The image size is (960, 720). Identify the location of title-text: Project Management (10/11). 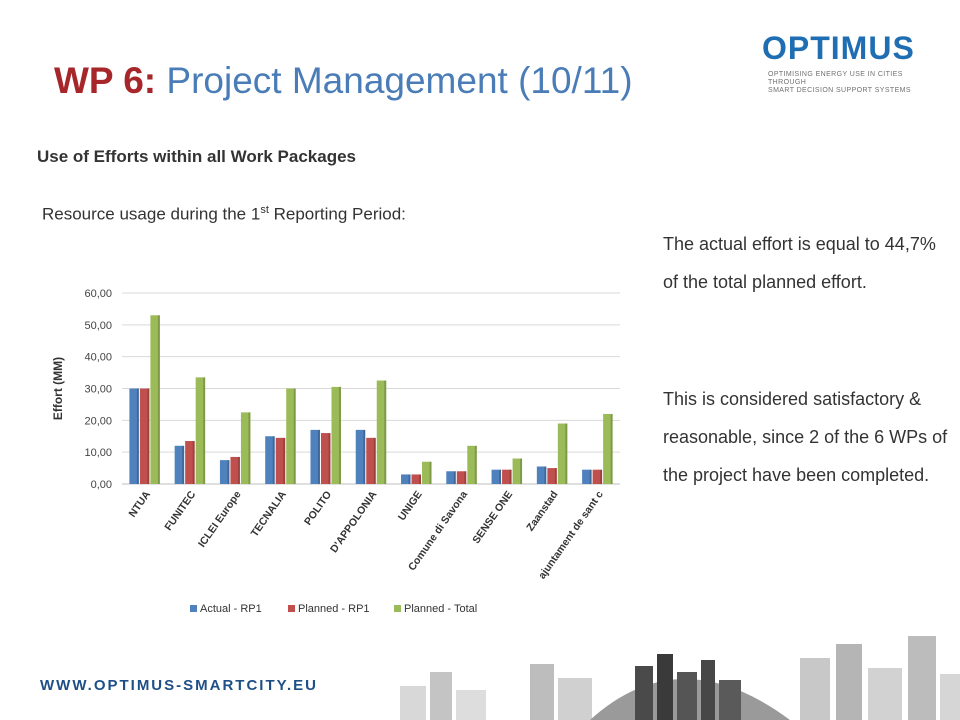
(394, 80).